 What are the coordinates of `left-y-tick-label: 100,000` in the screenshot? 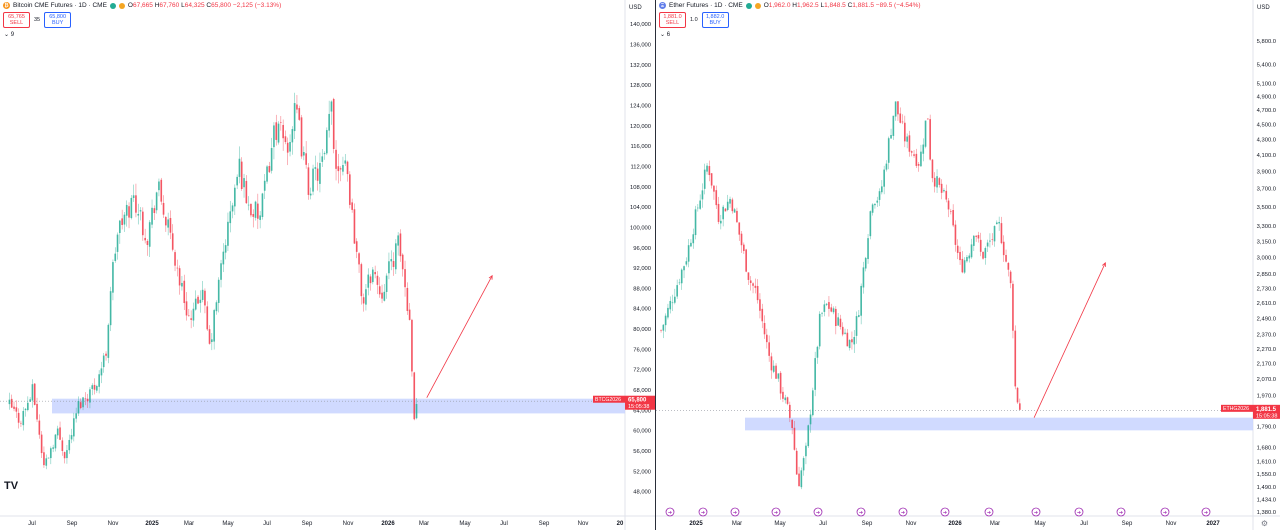 It's located at (640, 228).